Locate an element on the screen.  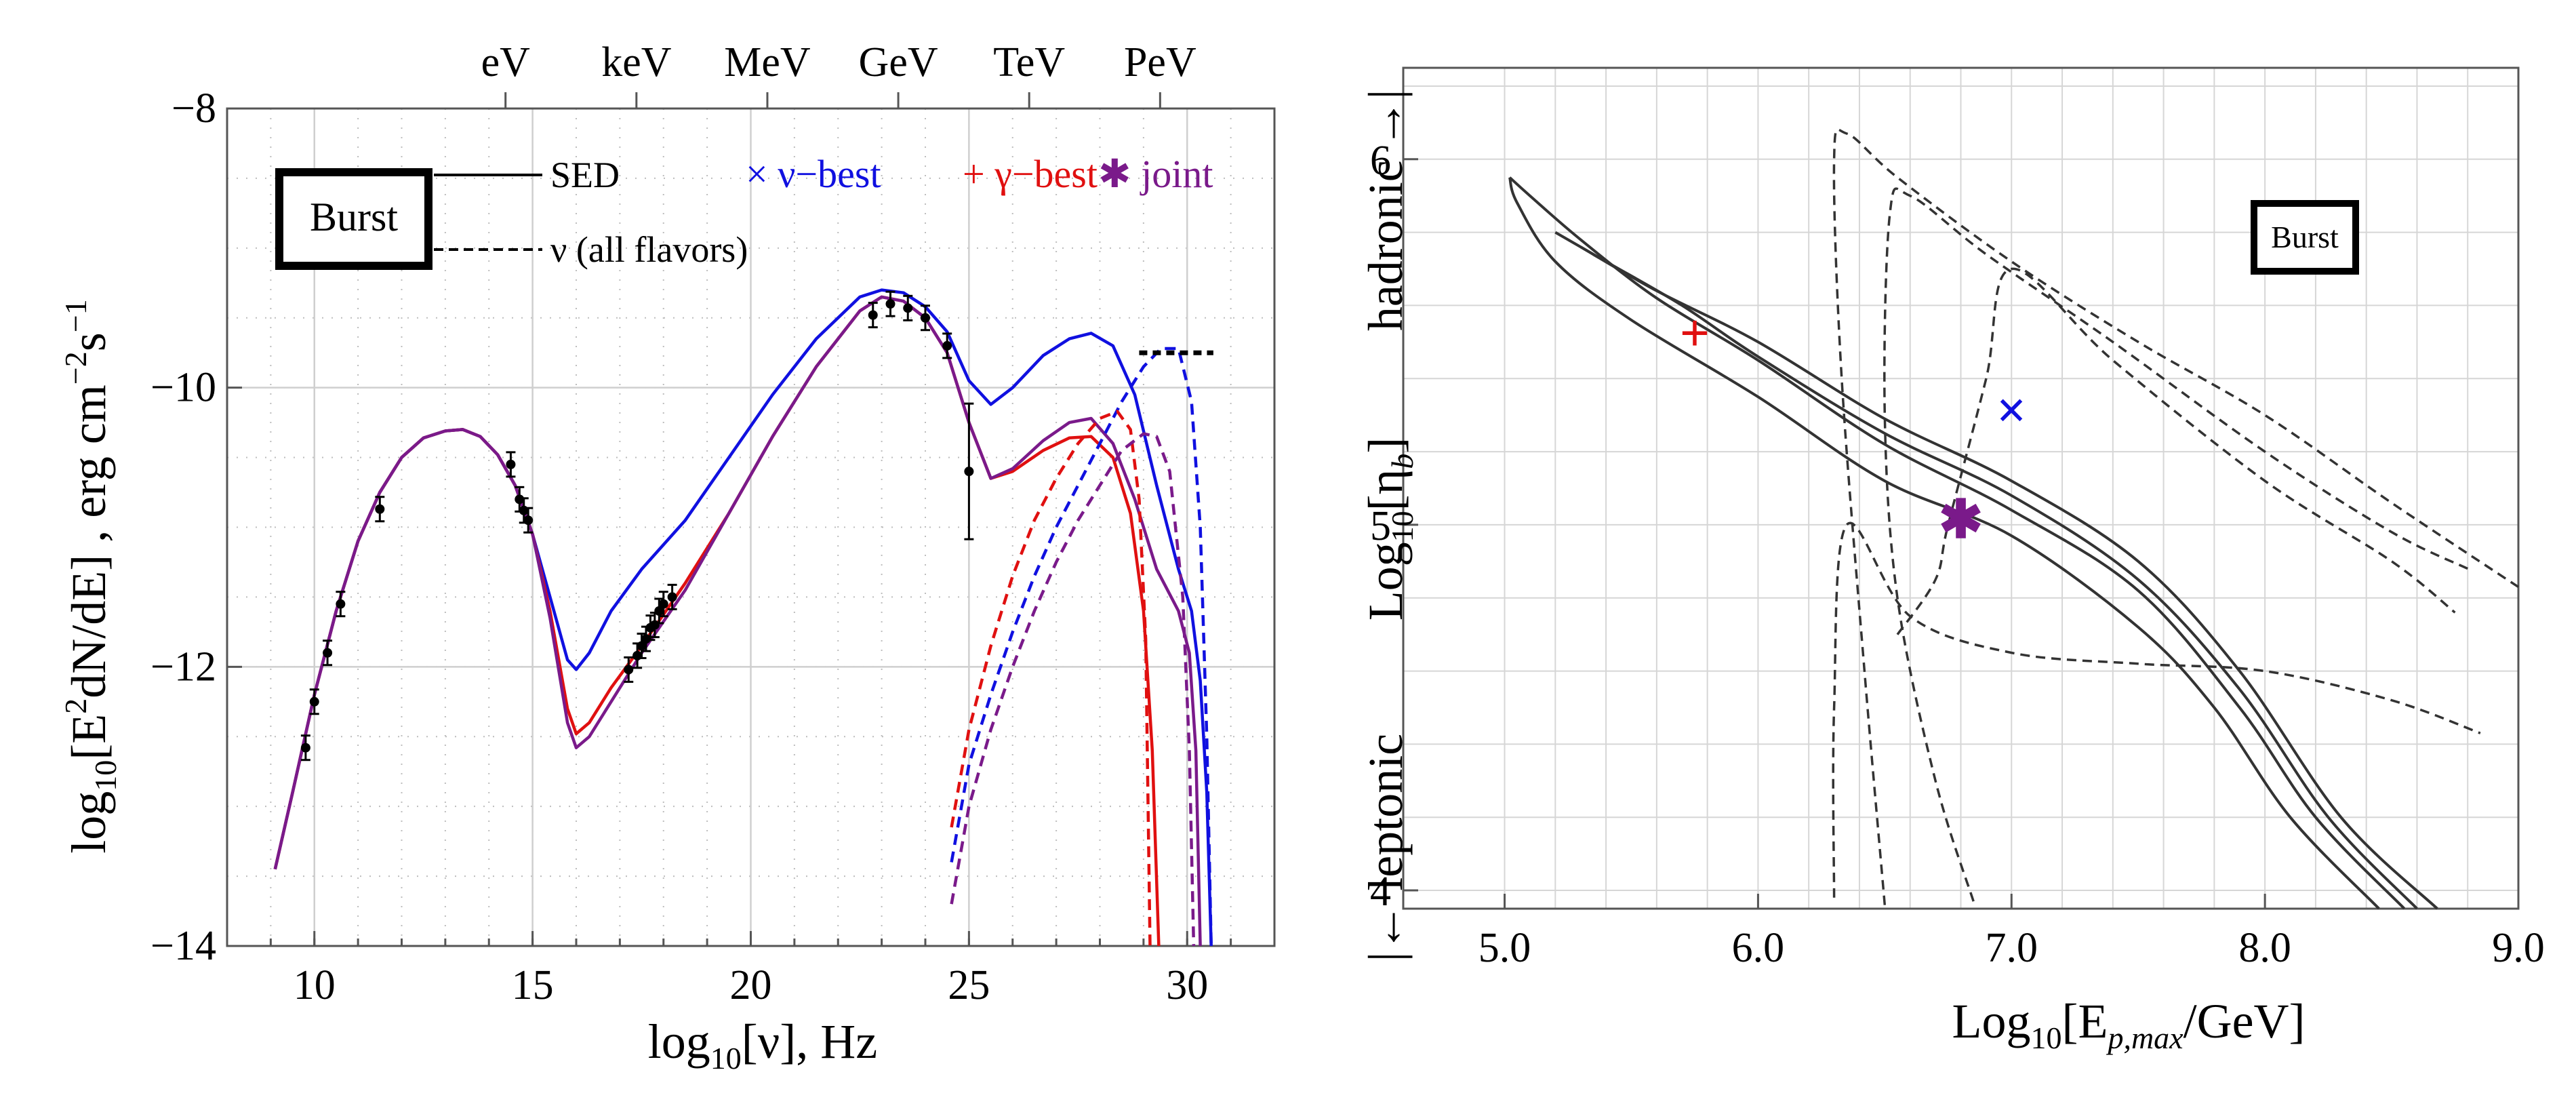
top-tick-label-TeV: TeV is located at coordinates (1029, 62).